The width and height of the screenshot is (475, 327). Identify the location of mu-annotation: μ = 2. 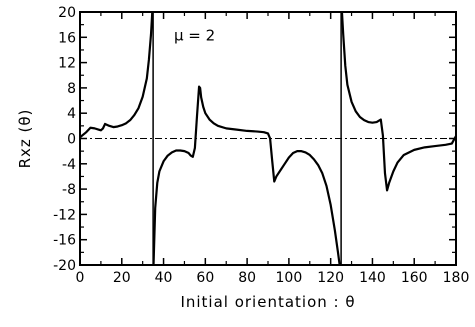
(194, 35).